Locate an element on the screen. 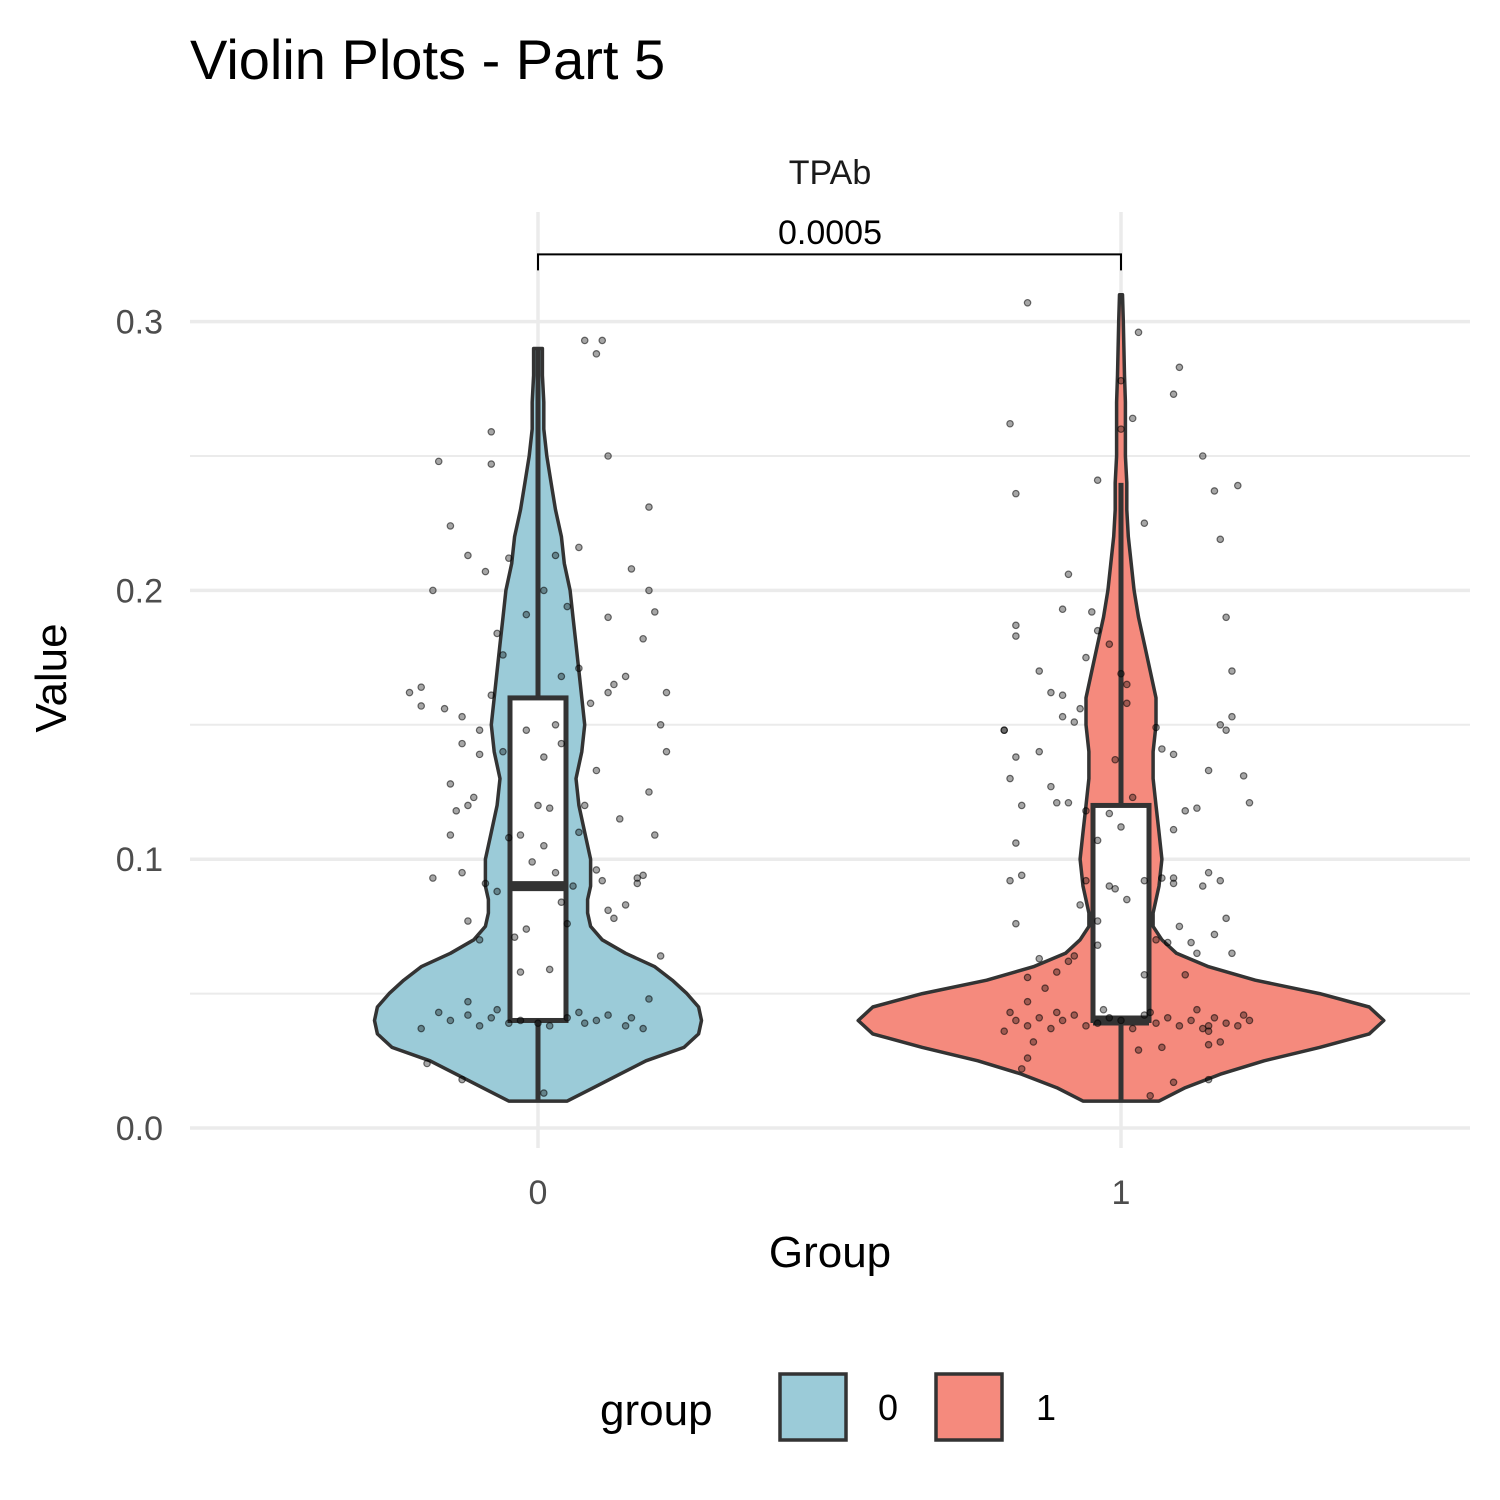 The image size is (1500, 1500). comparison-p-value: 0.0005 is located at coordinates (830, 233).